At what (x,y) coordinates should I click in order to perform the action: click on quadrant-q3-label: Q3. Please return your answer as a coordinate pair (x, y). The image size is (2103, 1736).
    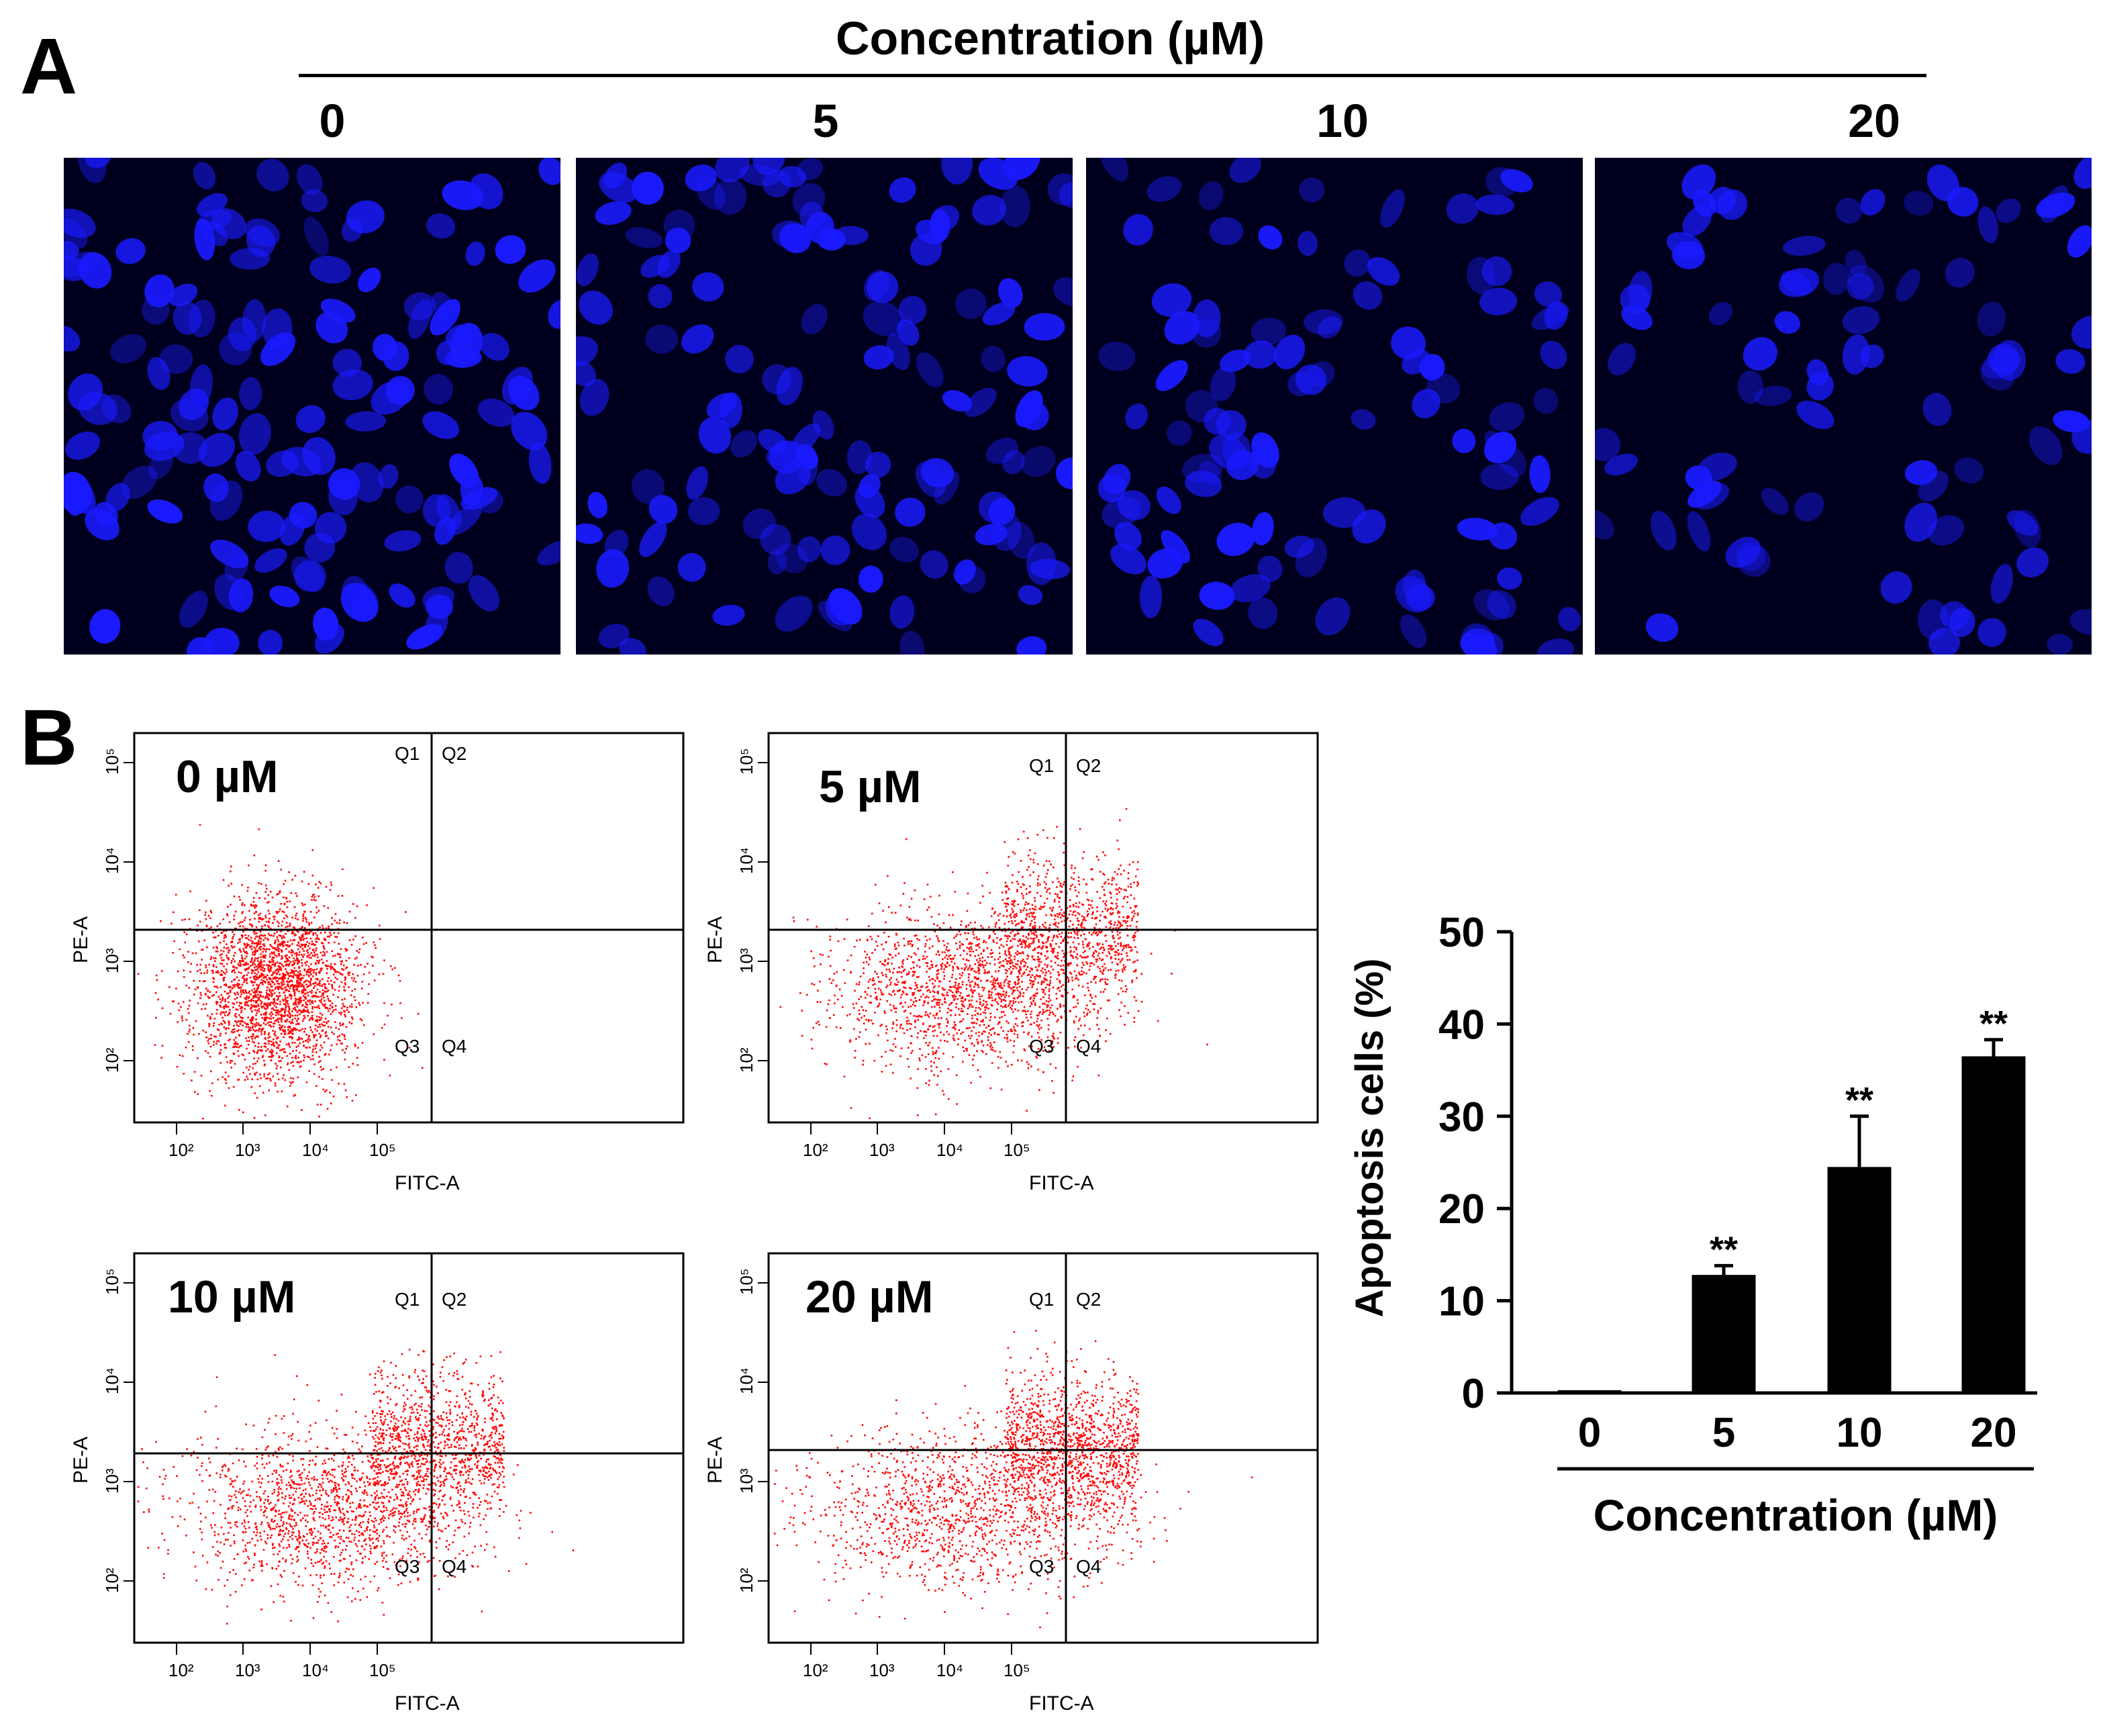
    Looking at the image, I should click on (407, 1046).